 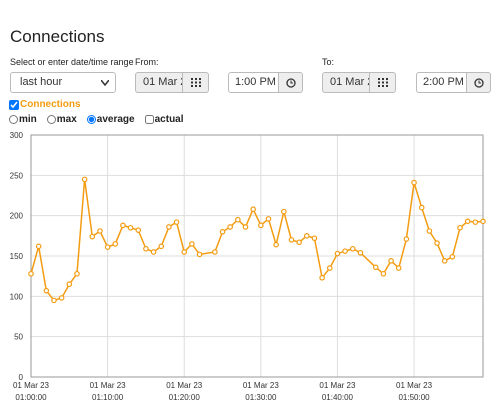 I want to click on checkbox, so click(x=149, y=119).